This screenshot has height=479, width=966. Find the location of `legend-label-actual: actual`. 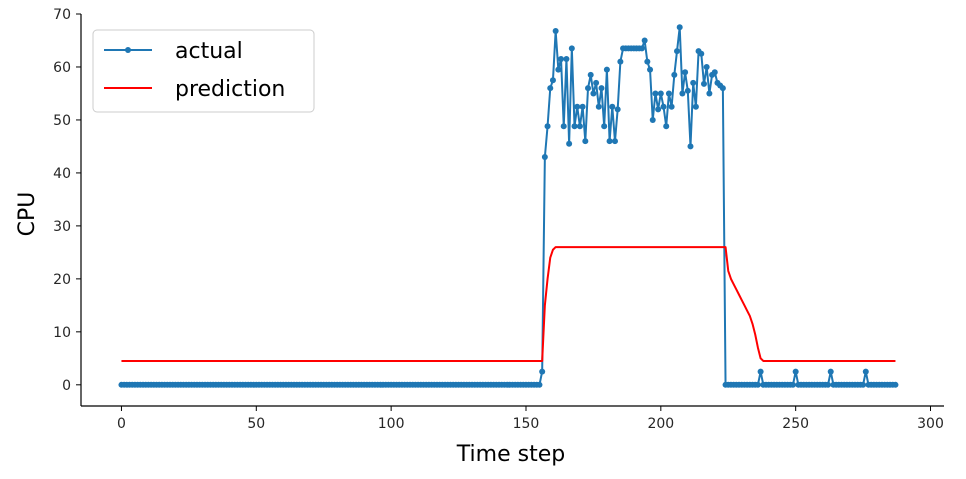

legend-label-actual: actual is located at coordinates (209, 51).